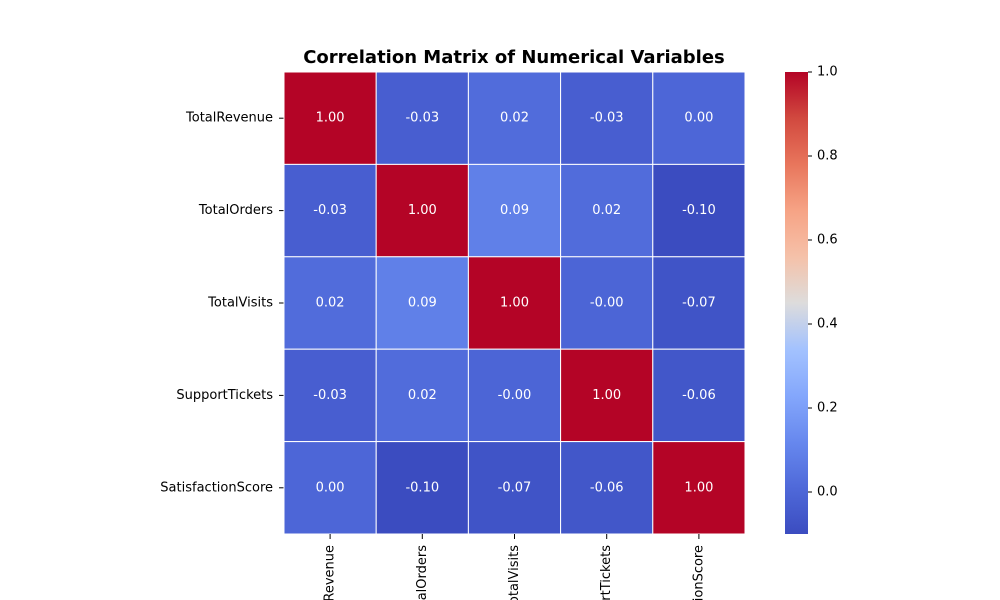 The width and height of the screenshot is (1000, 600). Describe the element at coordinates (216, 487) in the screenshot. I see `y-tick-label: SatisfactionScore` at that location.